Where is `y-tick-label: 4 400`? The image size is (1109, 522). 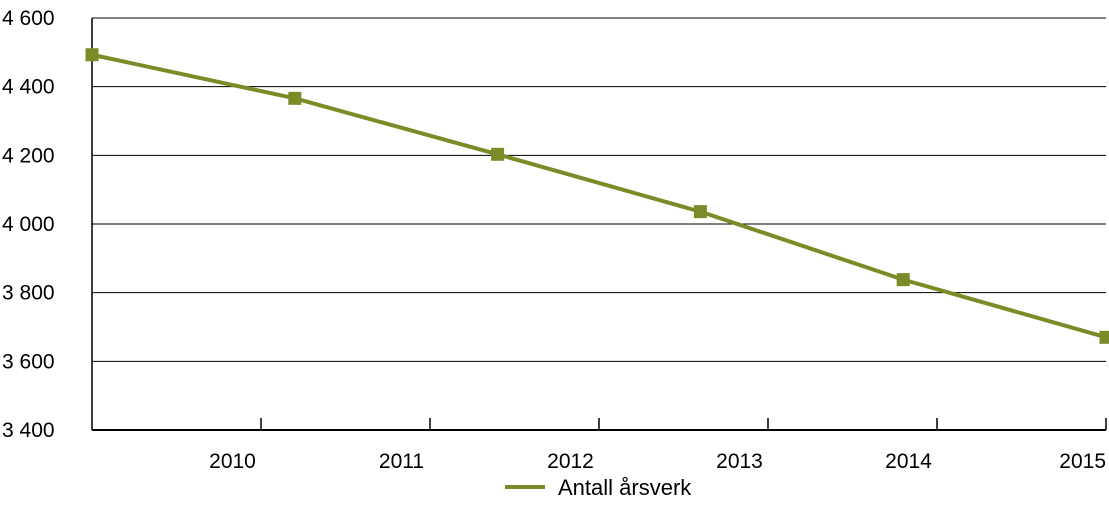
y-tick-label: 4 400 is located at coordinates (28, 87).